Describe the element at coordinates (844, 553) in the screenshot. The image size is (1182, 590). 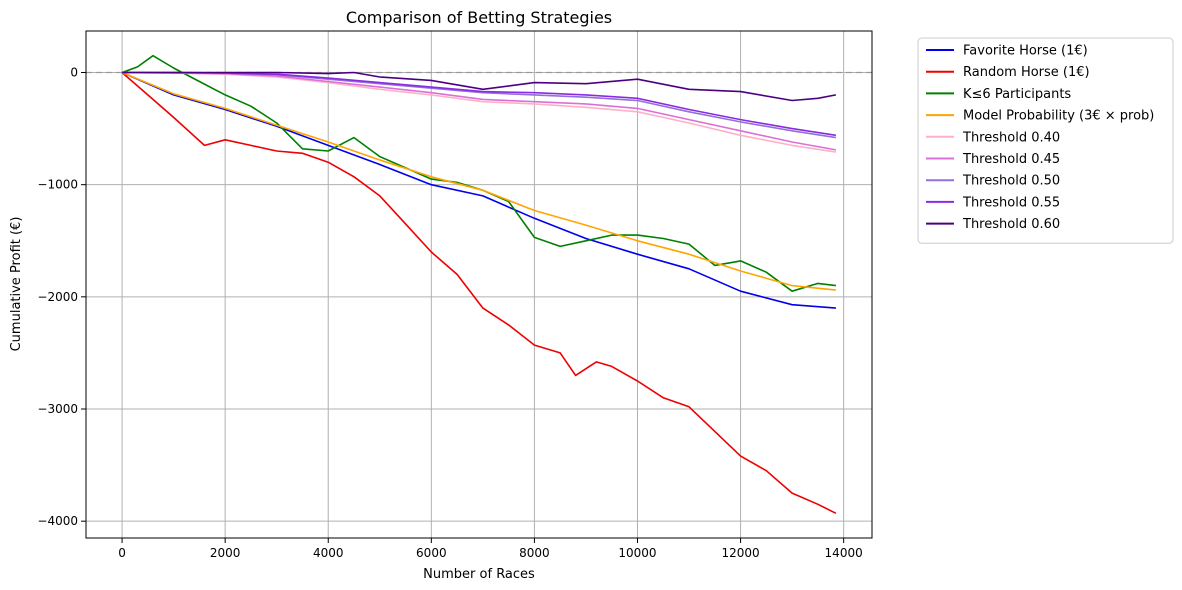
I see `x-tick-label: 14000` at that location.